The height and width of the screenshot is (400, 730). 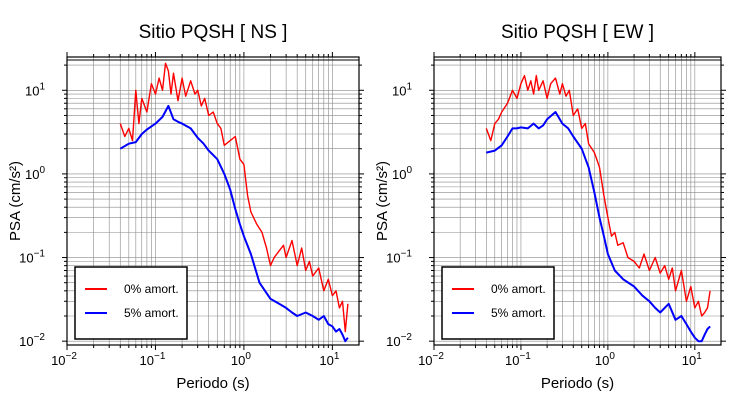 I want to click on chart-title: Sitio PQSH [ NS ], so click(x=213, y=32).